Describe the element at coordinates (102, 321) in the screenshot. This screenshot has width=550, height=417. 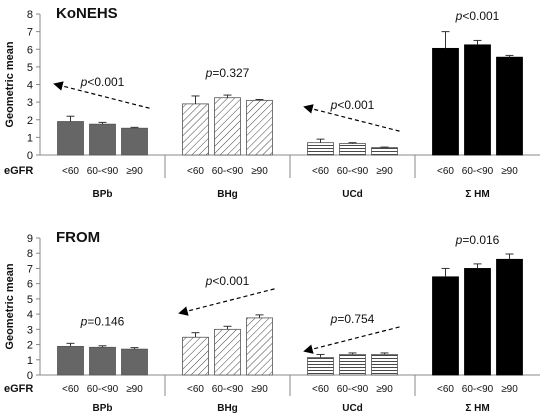
I see `p-value-label: p=0.146` at that location.